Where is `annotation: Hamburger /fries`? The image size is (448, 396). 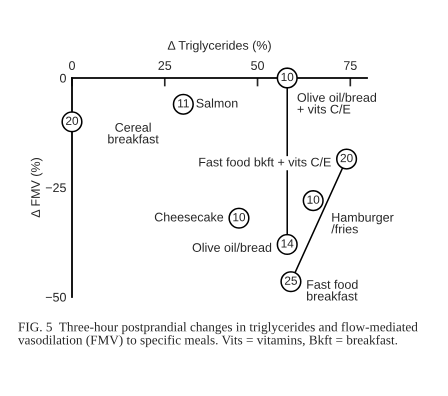 annotation: Hamburger /fries is located at coordinates (362, 223).